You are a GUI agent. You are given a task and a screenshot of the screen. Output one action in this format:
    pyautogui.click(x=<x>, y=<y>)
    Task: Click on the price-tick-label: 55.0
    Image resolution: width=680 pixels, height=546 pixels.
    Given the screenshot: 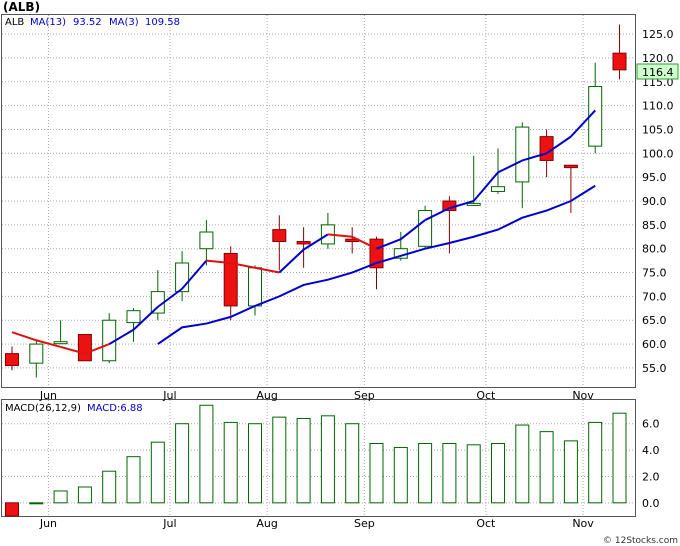 What is the action you would take?
    pyautogui.click(x=654, y=368)
    